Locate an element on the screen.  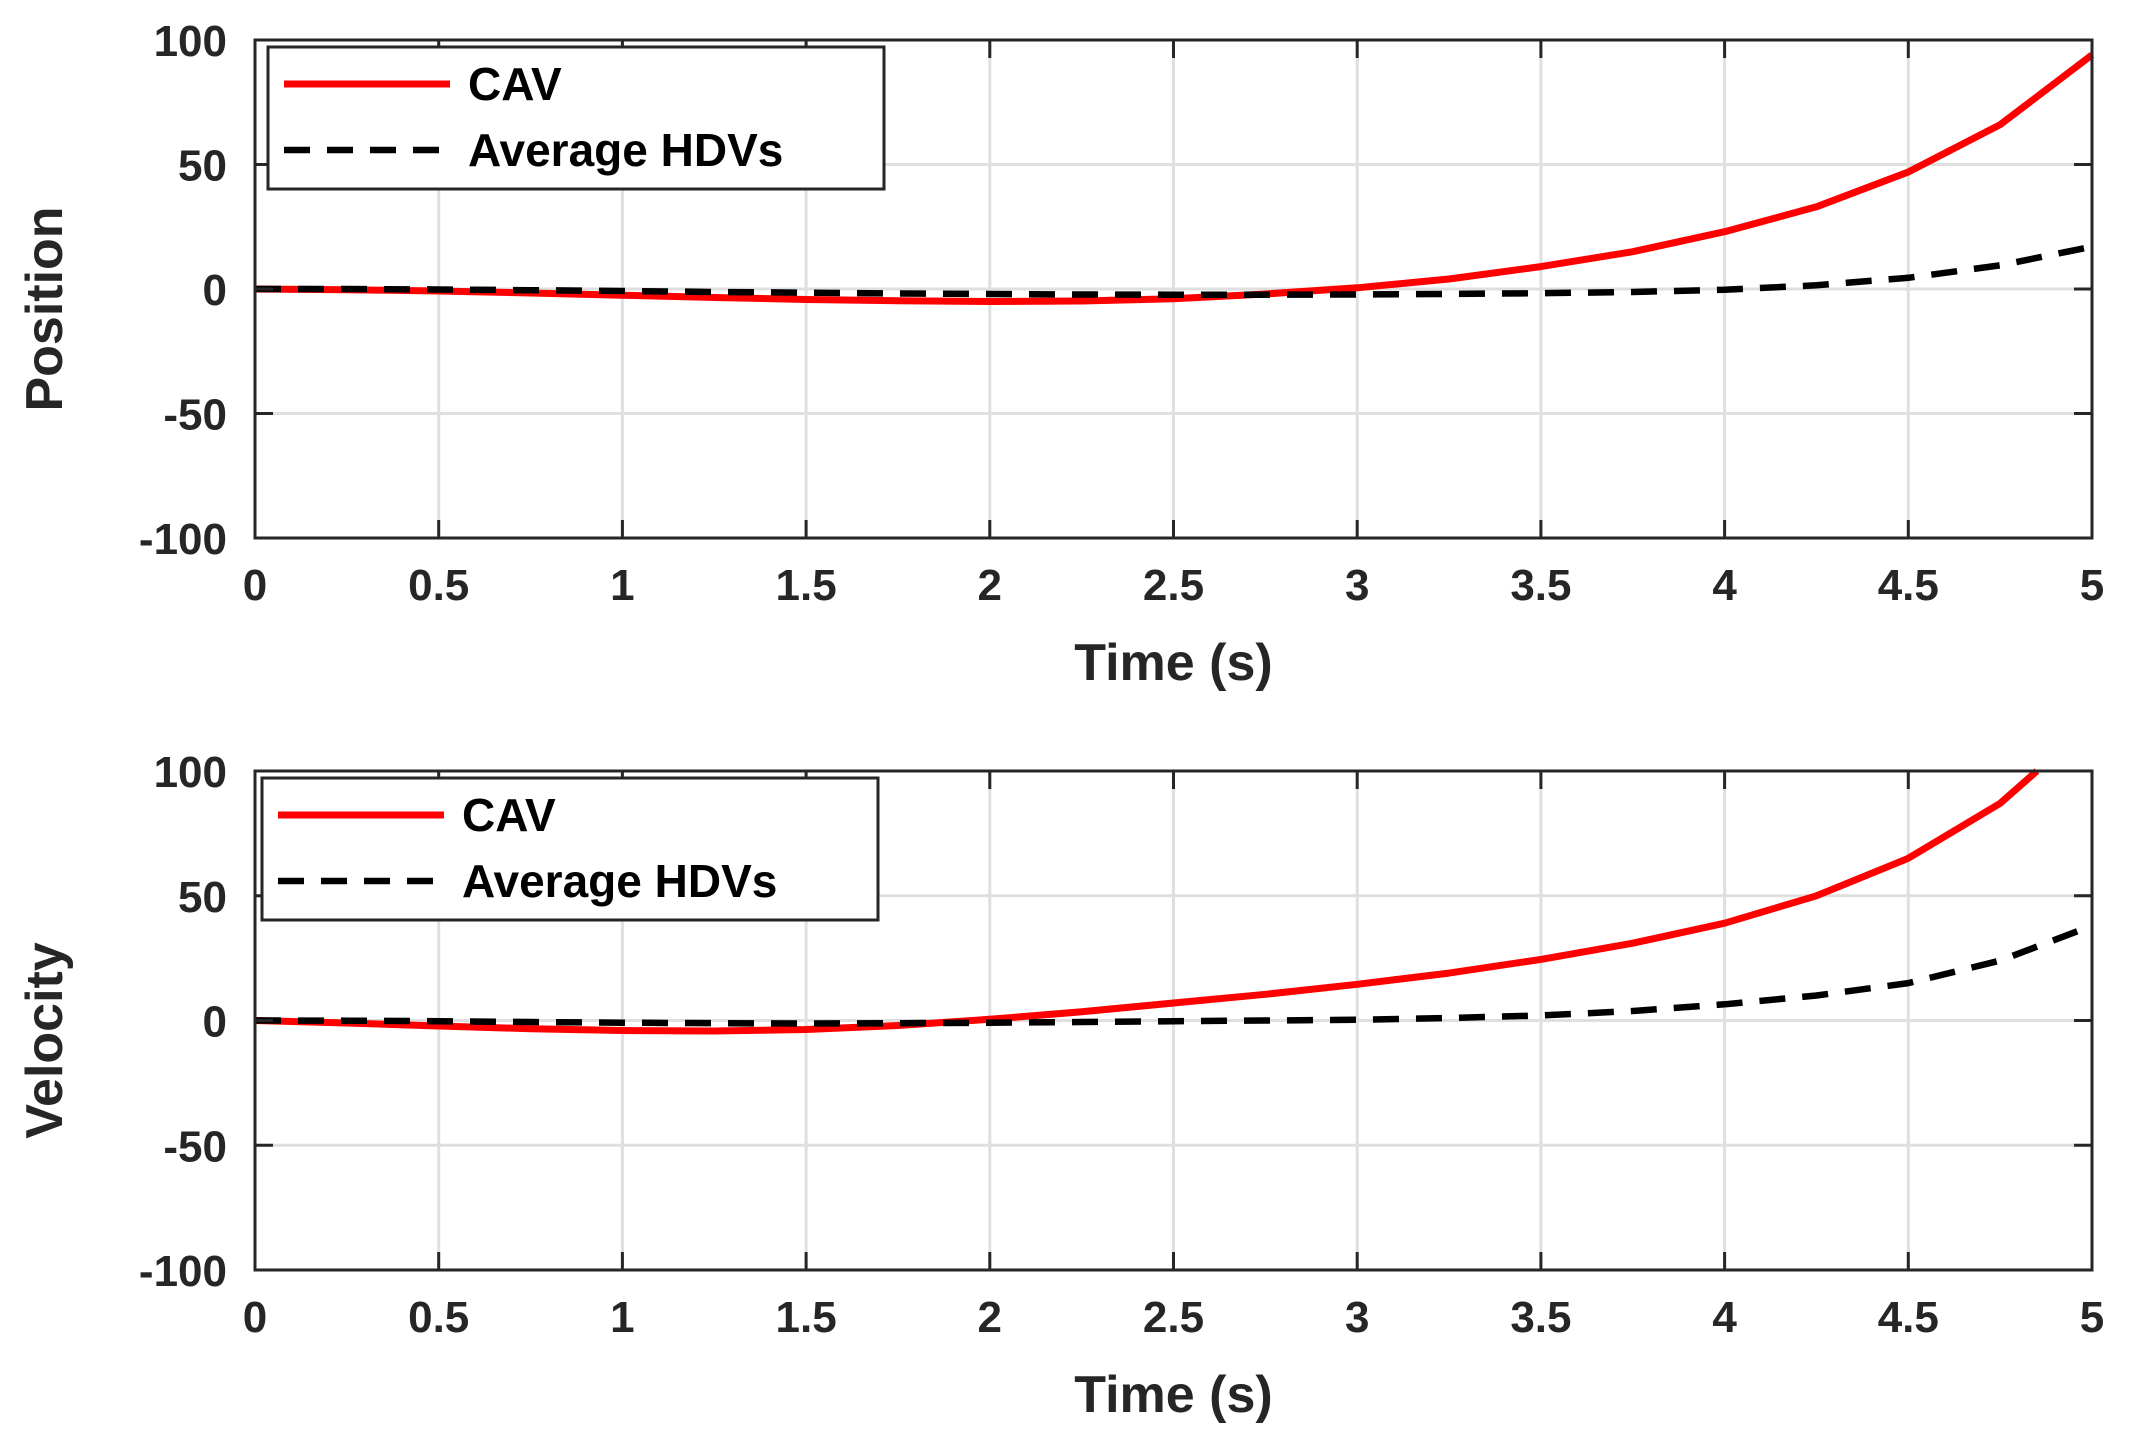
y-axis-label: Position is located at coordinates (45, 308).